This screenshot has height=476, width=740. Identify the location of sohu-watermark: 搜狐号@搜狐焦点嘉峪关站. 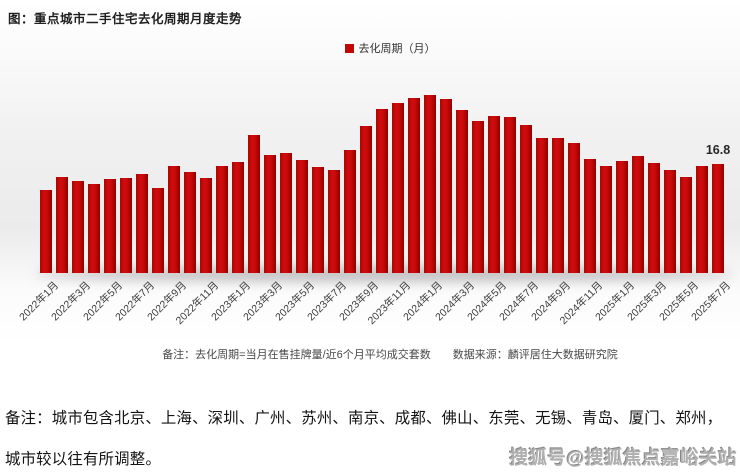
(623, 457).